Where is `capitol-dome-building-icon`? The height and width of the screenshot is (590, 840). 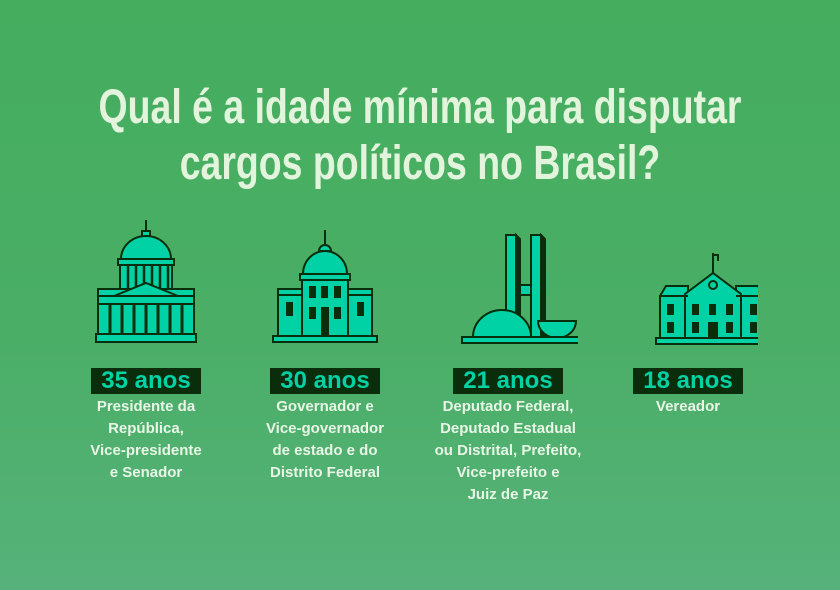
capitol-dome-building-icon is located at coordinates (146, 281).